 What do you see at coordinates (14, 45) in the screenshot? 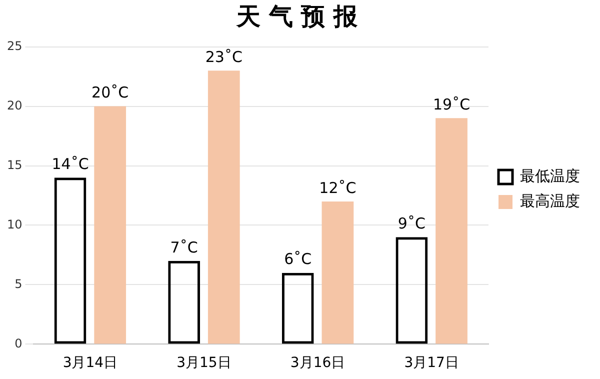
I see `y-tick-label: 25` at bounding box center [14, 45].